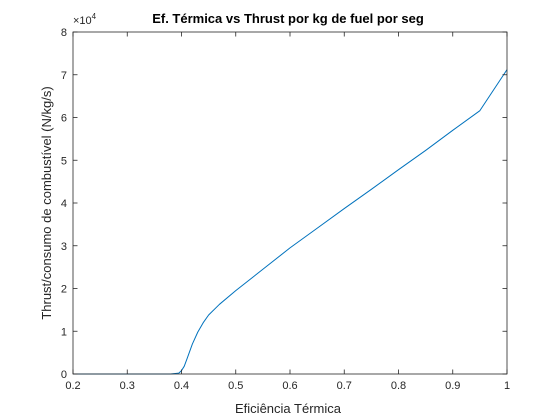 This screenshot has width=560, height=420. Describe the element at coordinates (85, 19) in the screenshot. I see `y-exponent-label: ×10⁴` at that location.